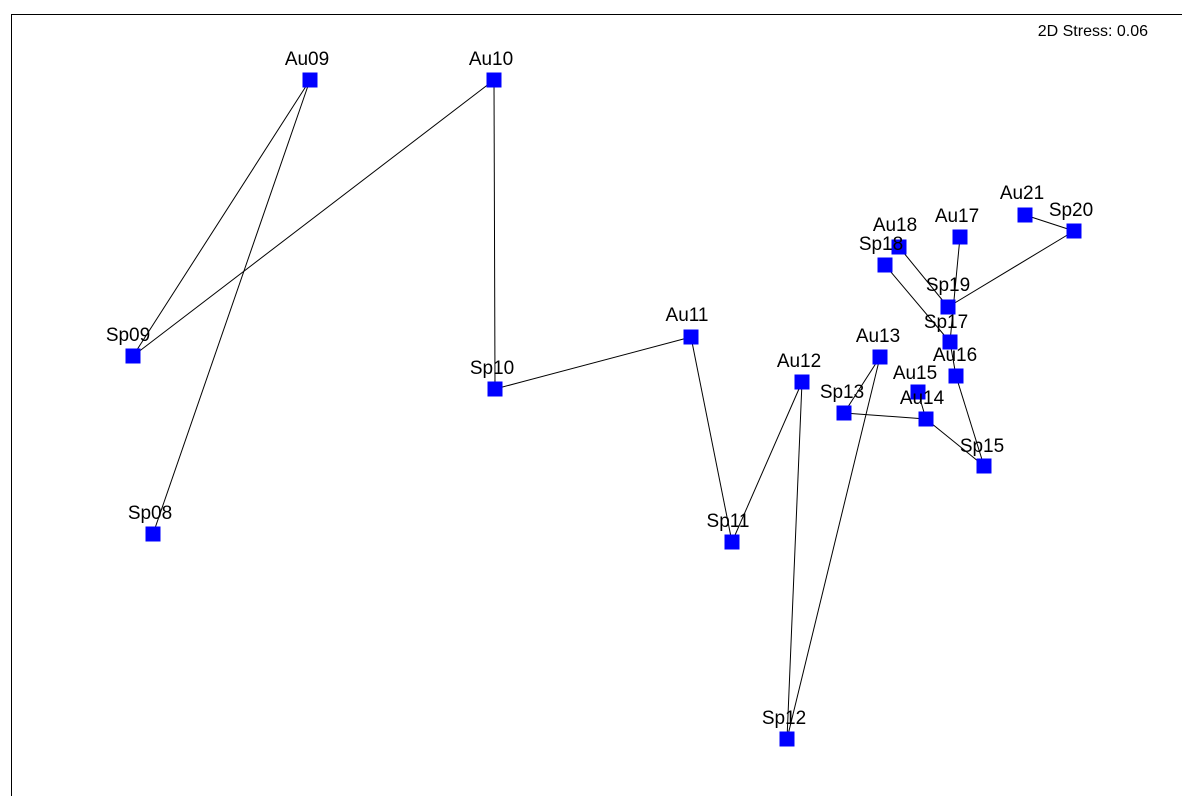 The width and height of the screenshot is (1182, 796). I want to click on label-au16: Au16, so click(955, 355).